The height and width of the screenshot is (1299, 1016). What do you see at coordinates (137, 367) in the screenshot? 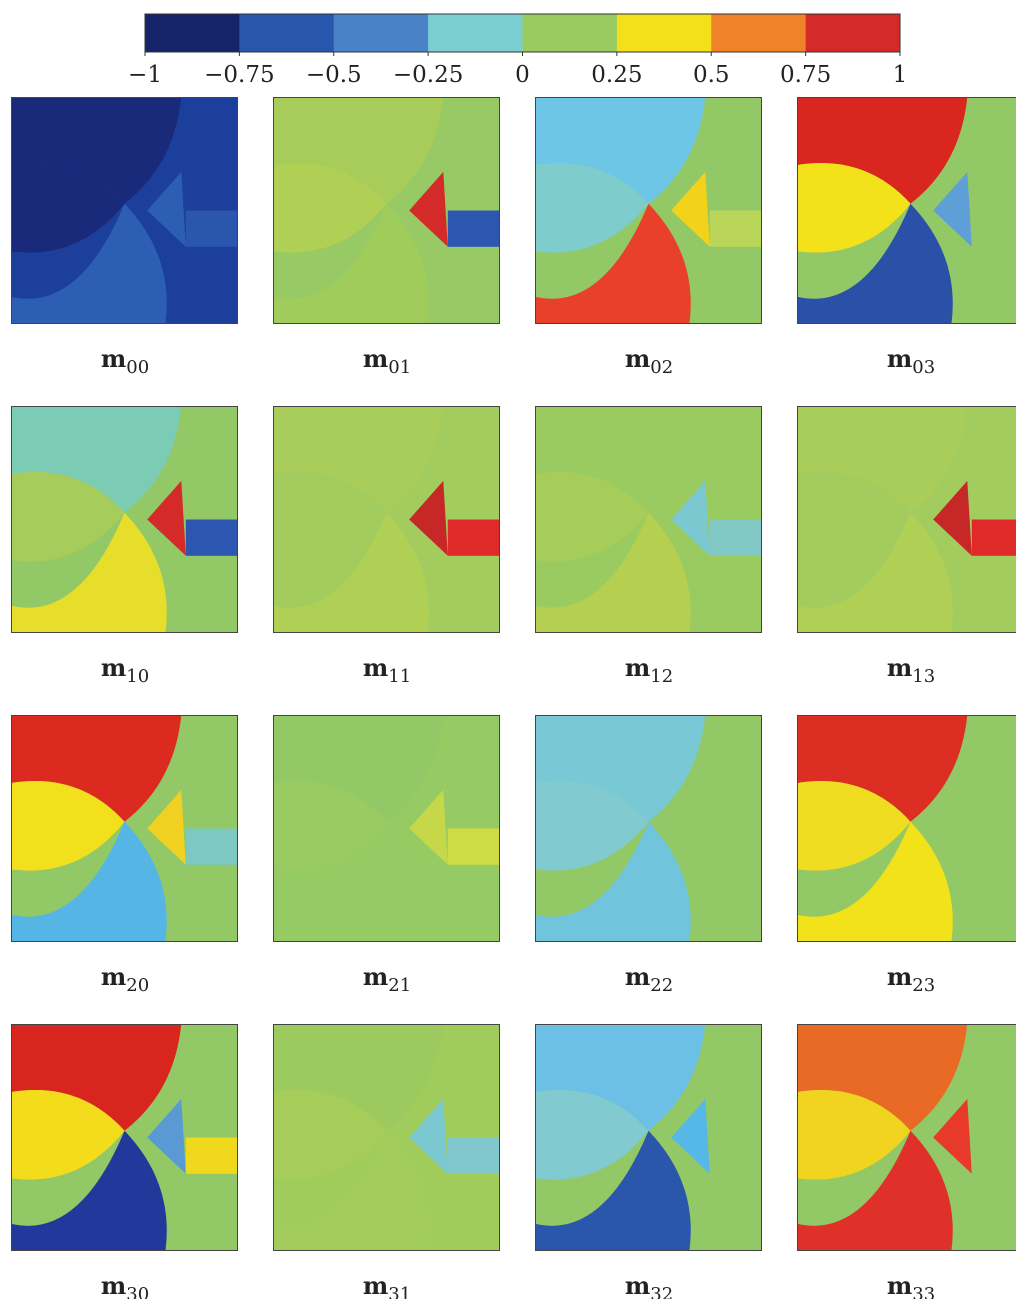
I see `panel-label-index: 00` at bounding box center [137, 367].